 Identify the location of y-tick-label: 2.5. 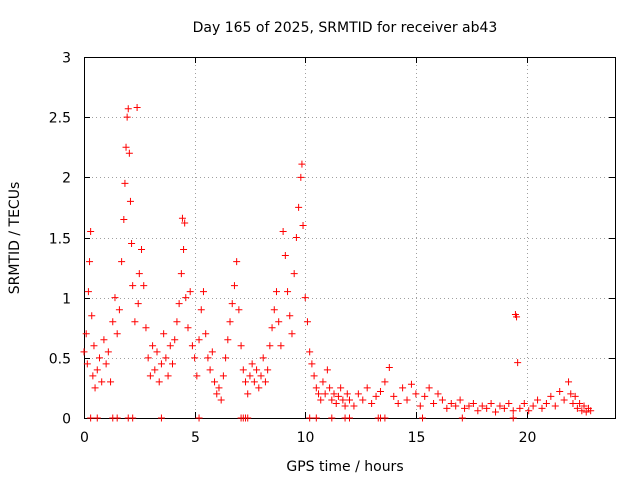
(60, 119).